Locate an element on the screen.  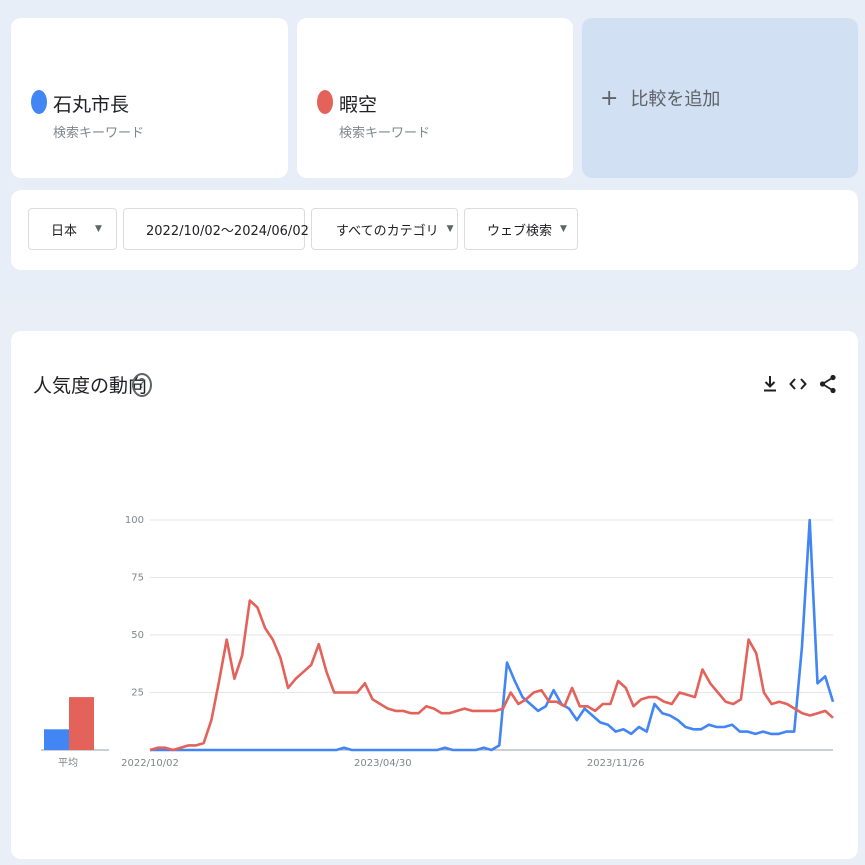
category-dropdown: すべてのカテゴリ ▼ is located at coordinates (384, 229).